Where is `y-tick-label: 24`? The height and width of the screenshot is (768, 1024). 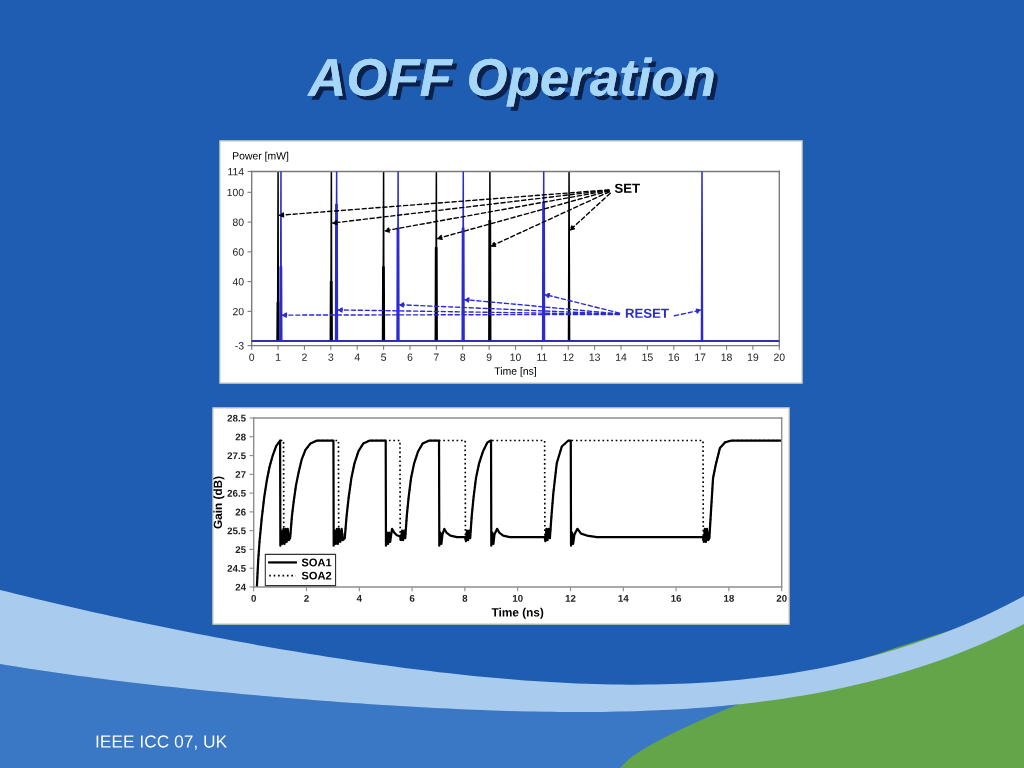 y-tick-label: 24 is located at coordinates (241, 587).